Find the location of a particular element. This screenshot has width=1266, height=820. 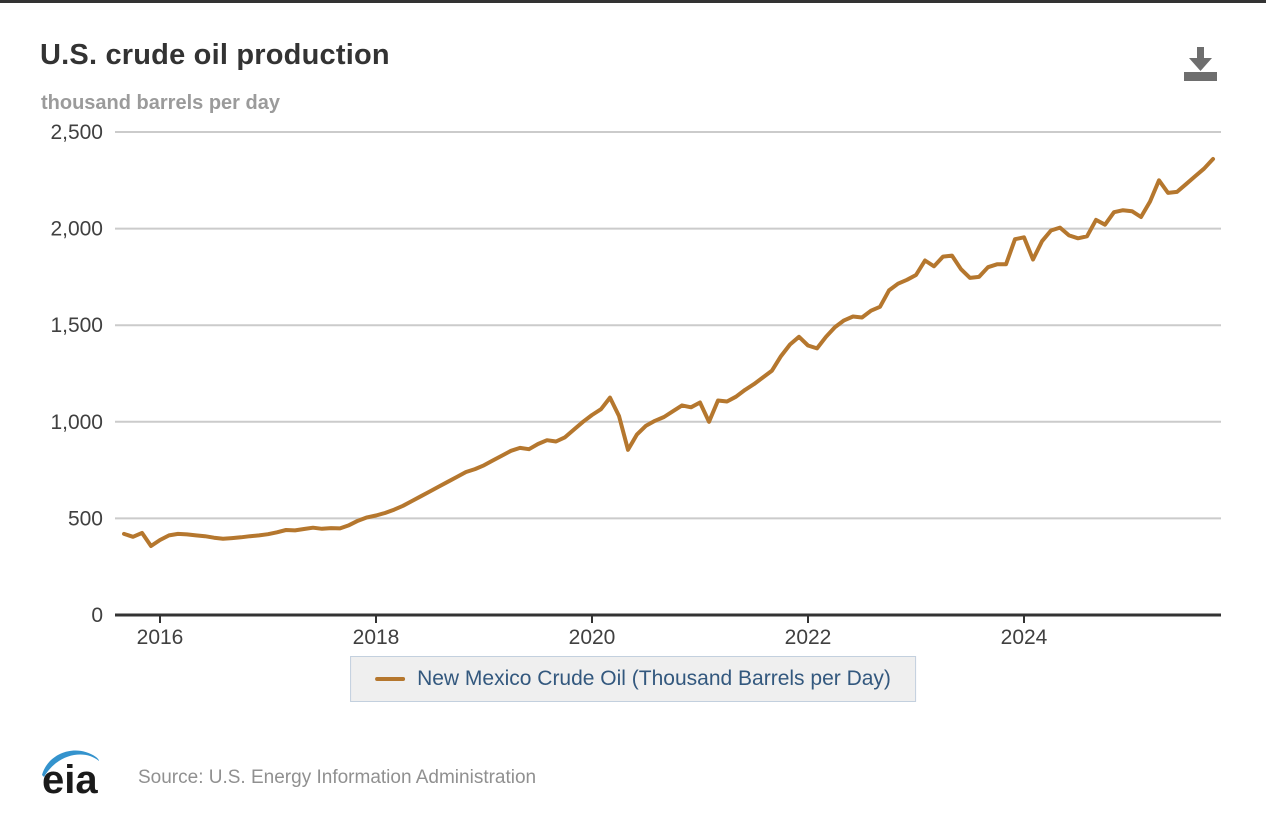

download-icon is located at coordinates (1200, 64).